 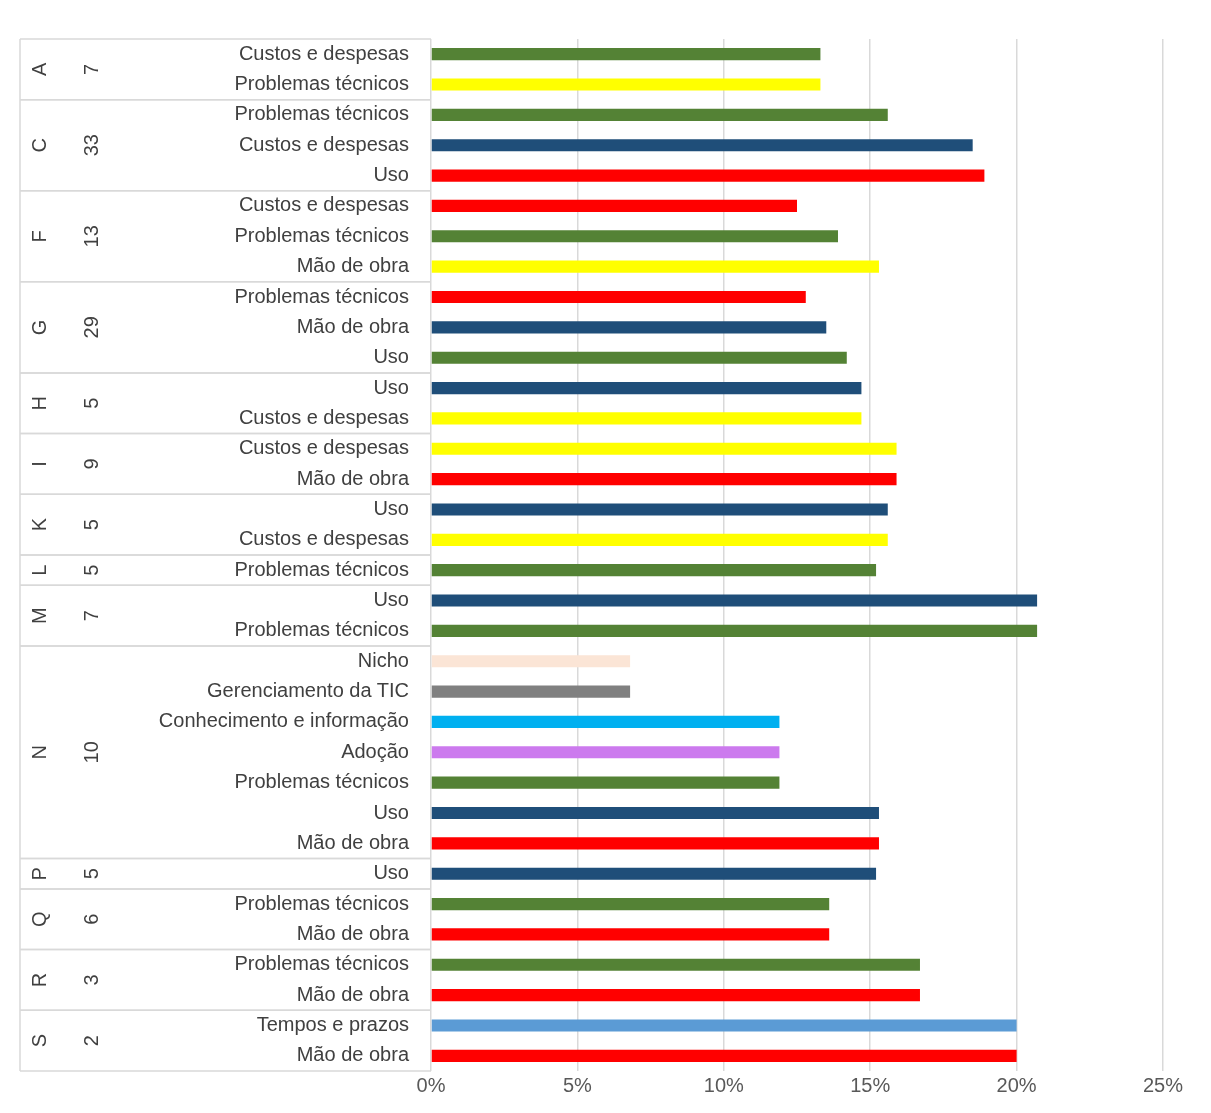 What do you see at coordinates (38, 403) in the screenshot?
I see `text: H` at bounding box center [38, 403].